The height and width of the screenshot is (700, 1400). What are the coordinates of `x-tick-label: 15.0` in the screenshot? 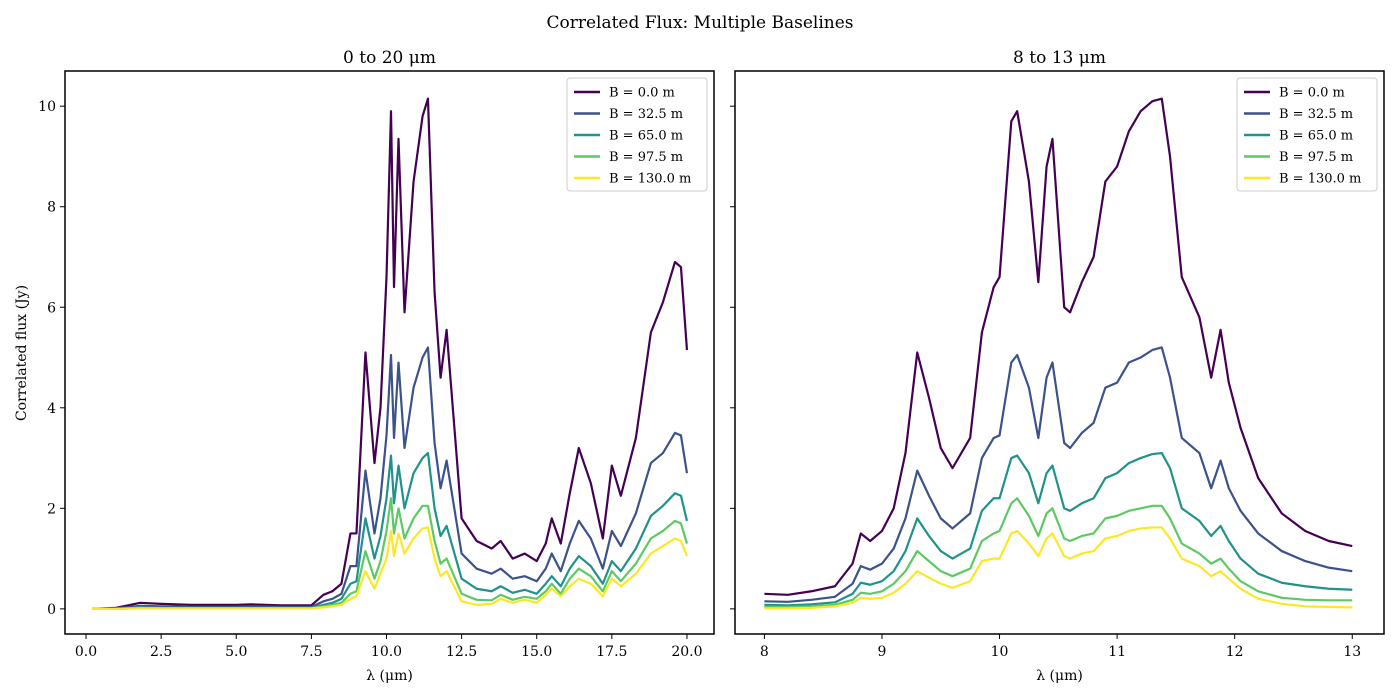 It's located at (536, 652).